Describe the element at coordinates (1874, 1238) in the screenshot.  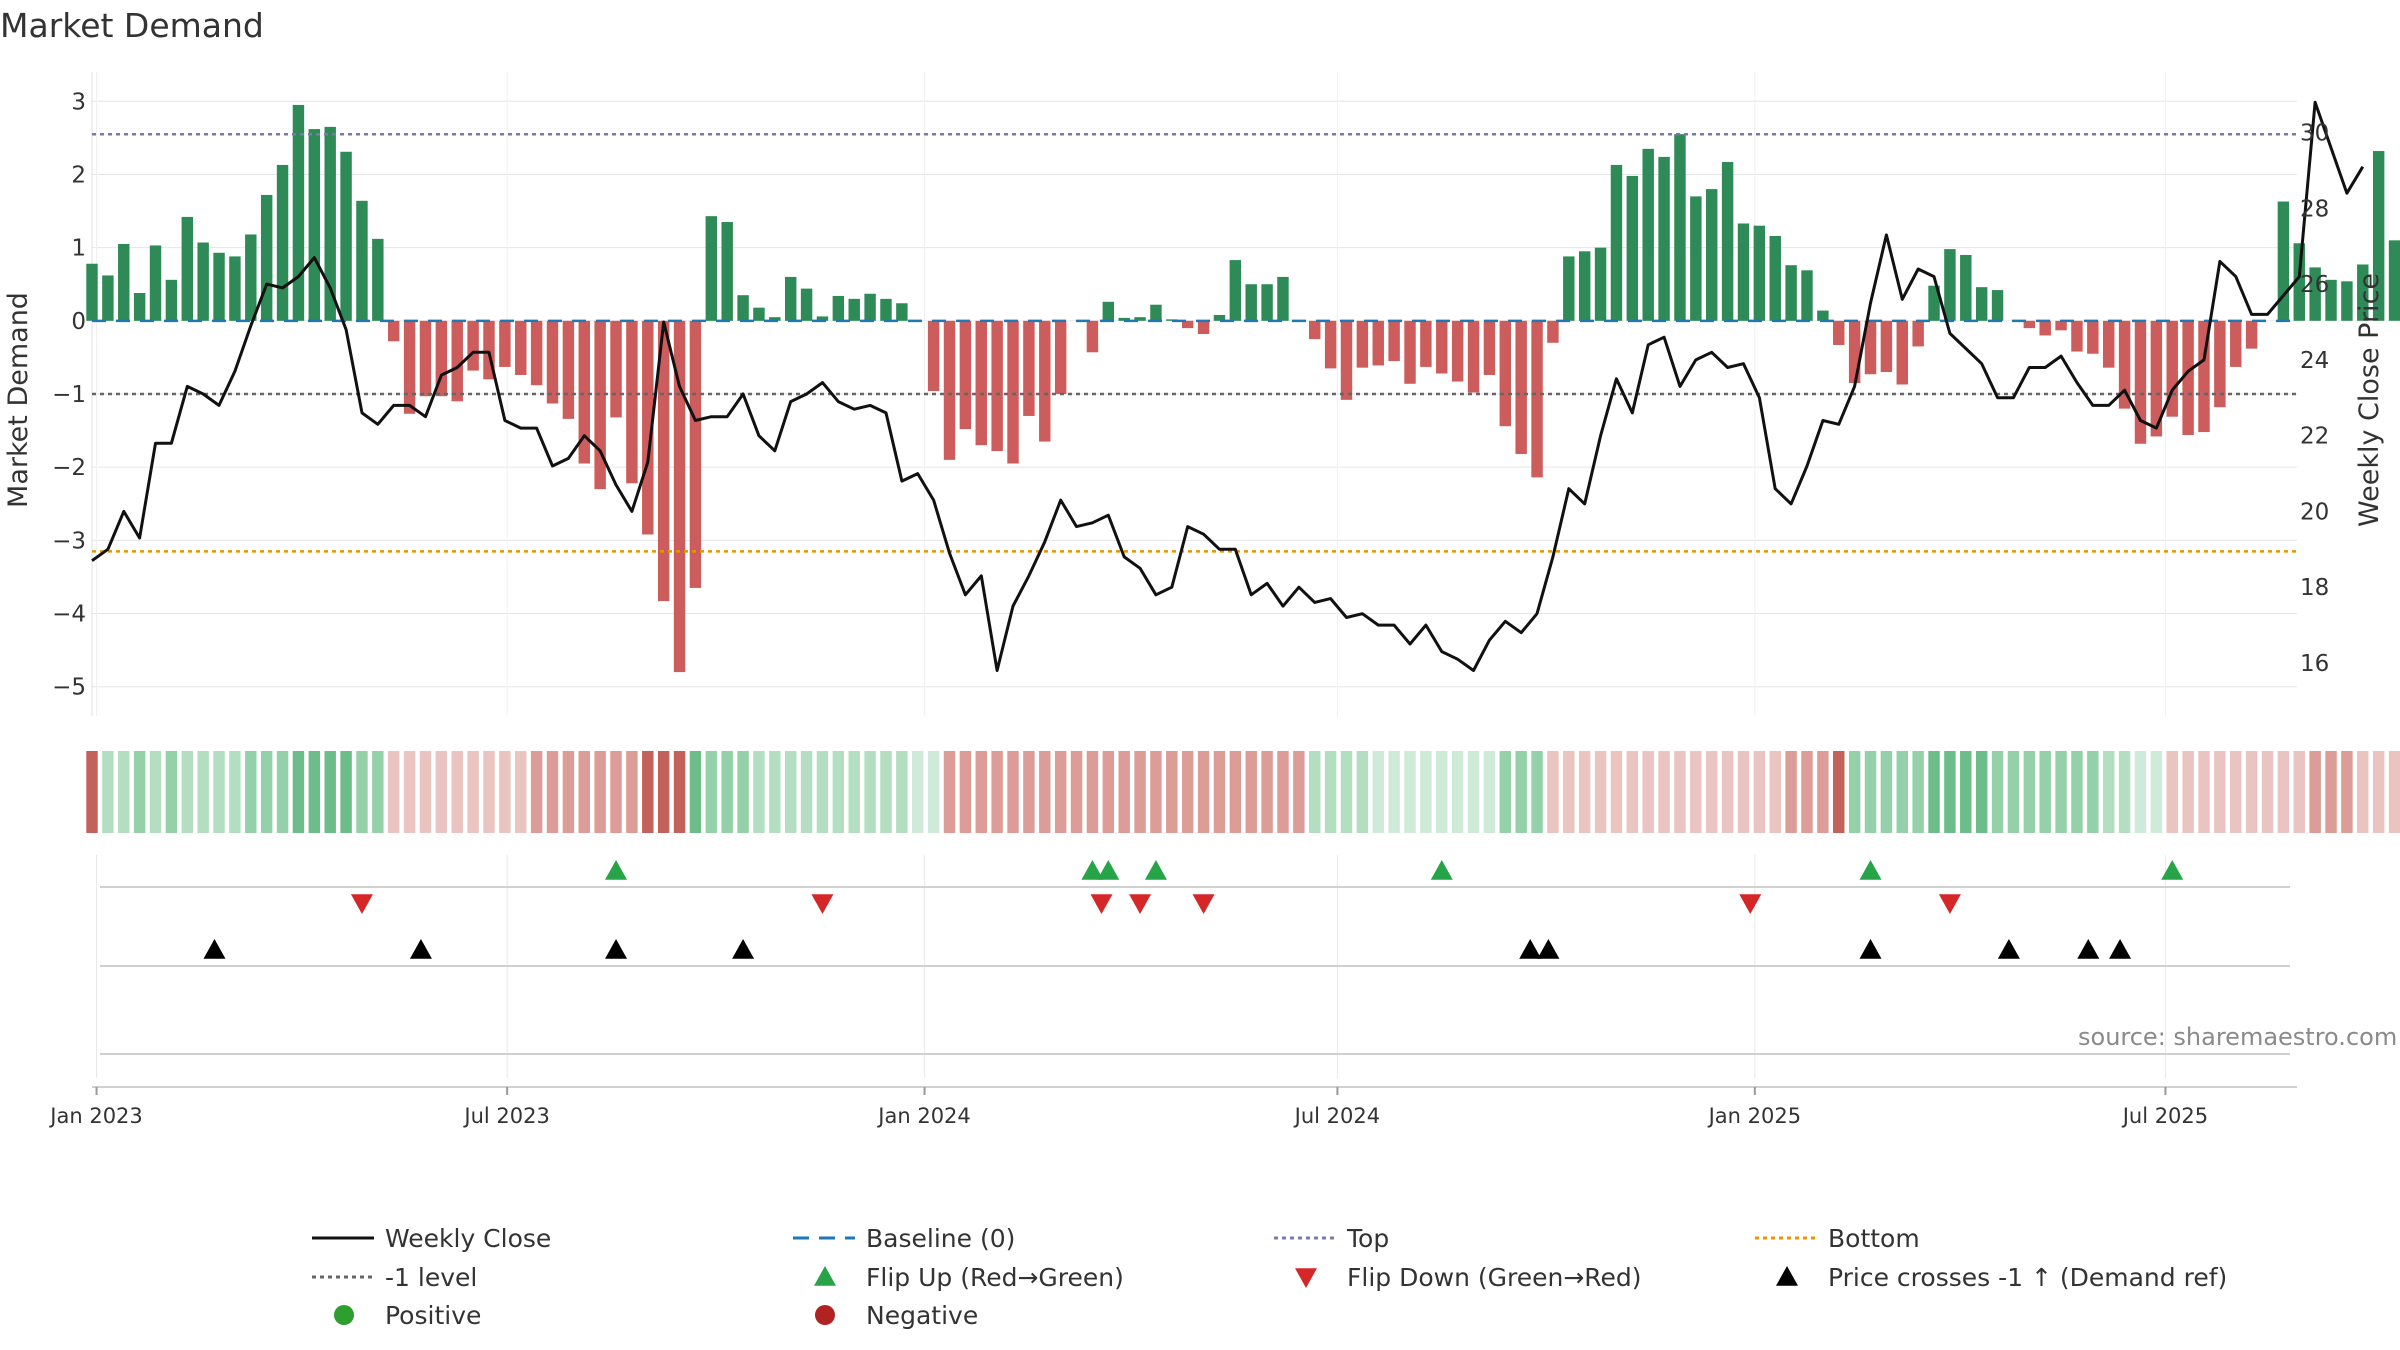
I see `legend-label: Bottom` at that location.